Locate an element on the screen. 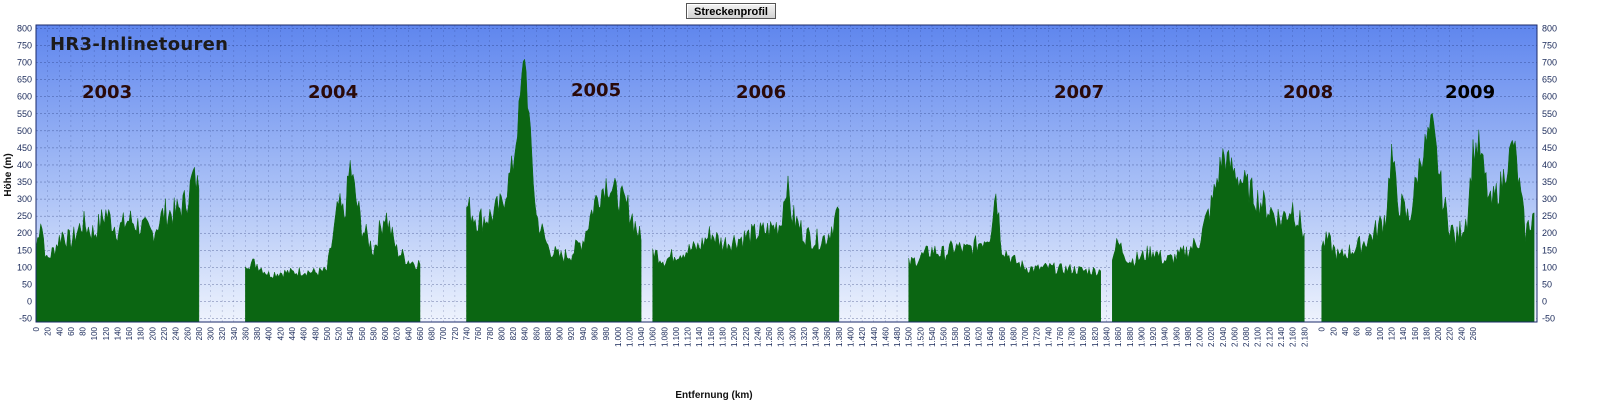 The image size is (1624, 402). x-tick-label: 300 is located at coordinates (211, 333).